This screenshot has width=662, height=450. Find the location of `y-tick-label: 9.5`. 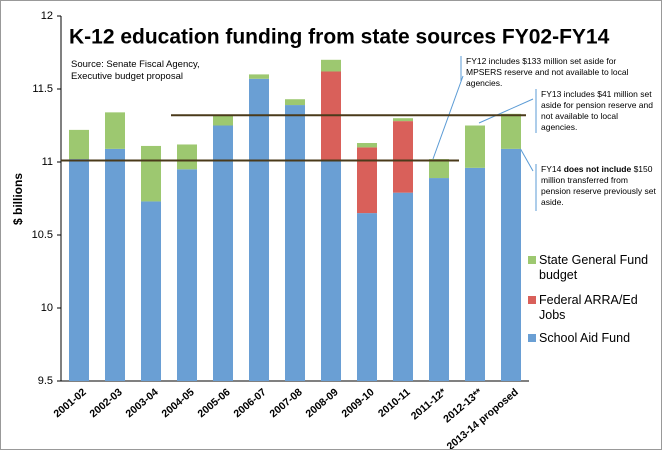

y-tick-label: 9.5 is located at coordinates (45, 381).